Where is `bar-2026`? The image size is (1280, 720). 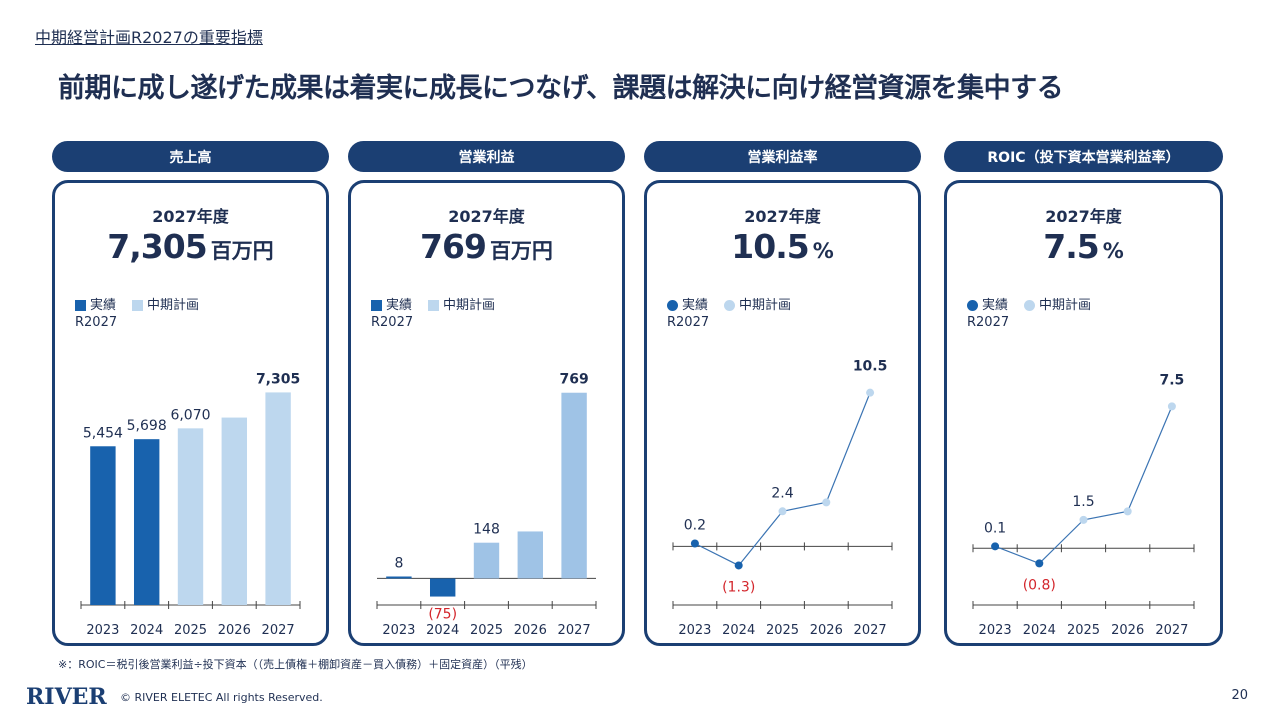
bar-2026 is located at coordinates (530, 555).